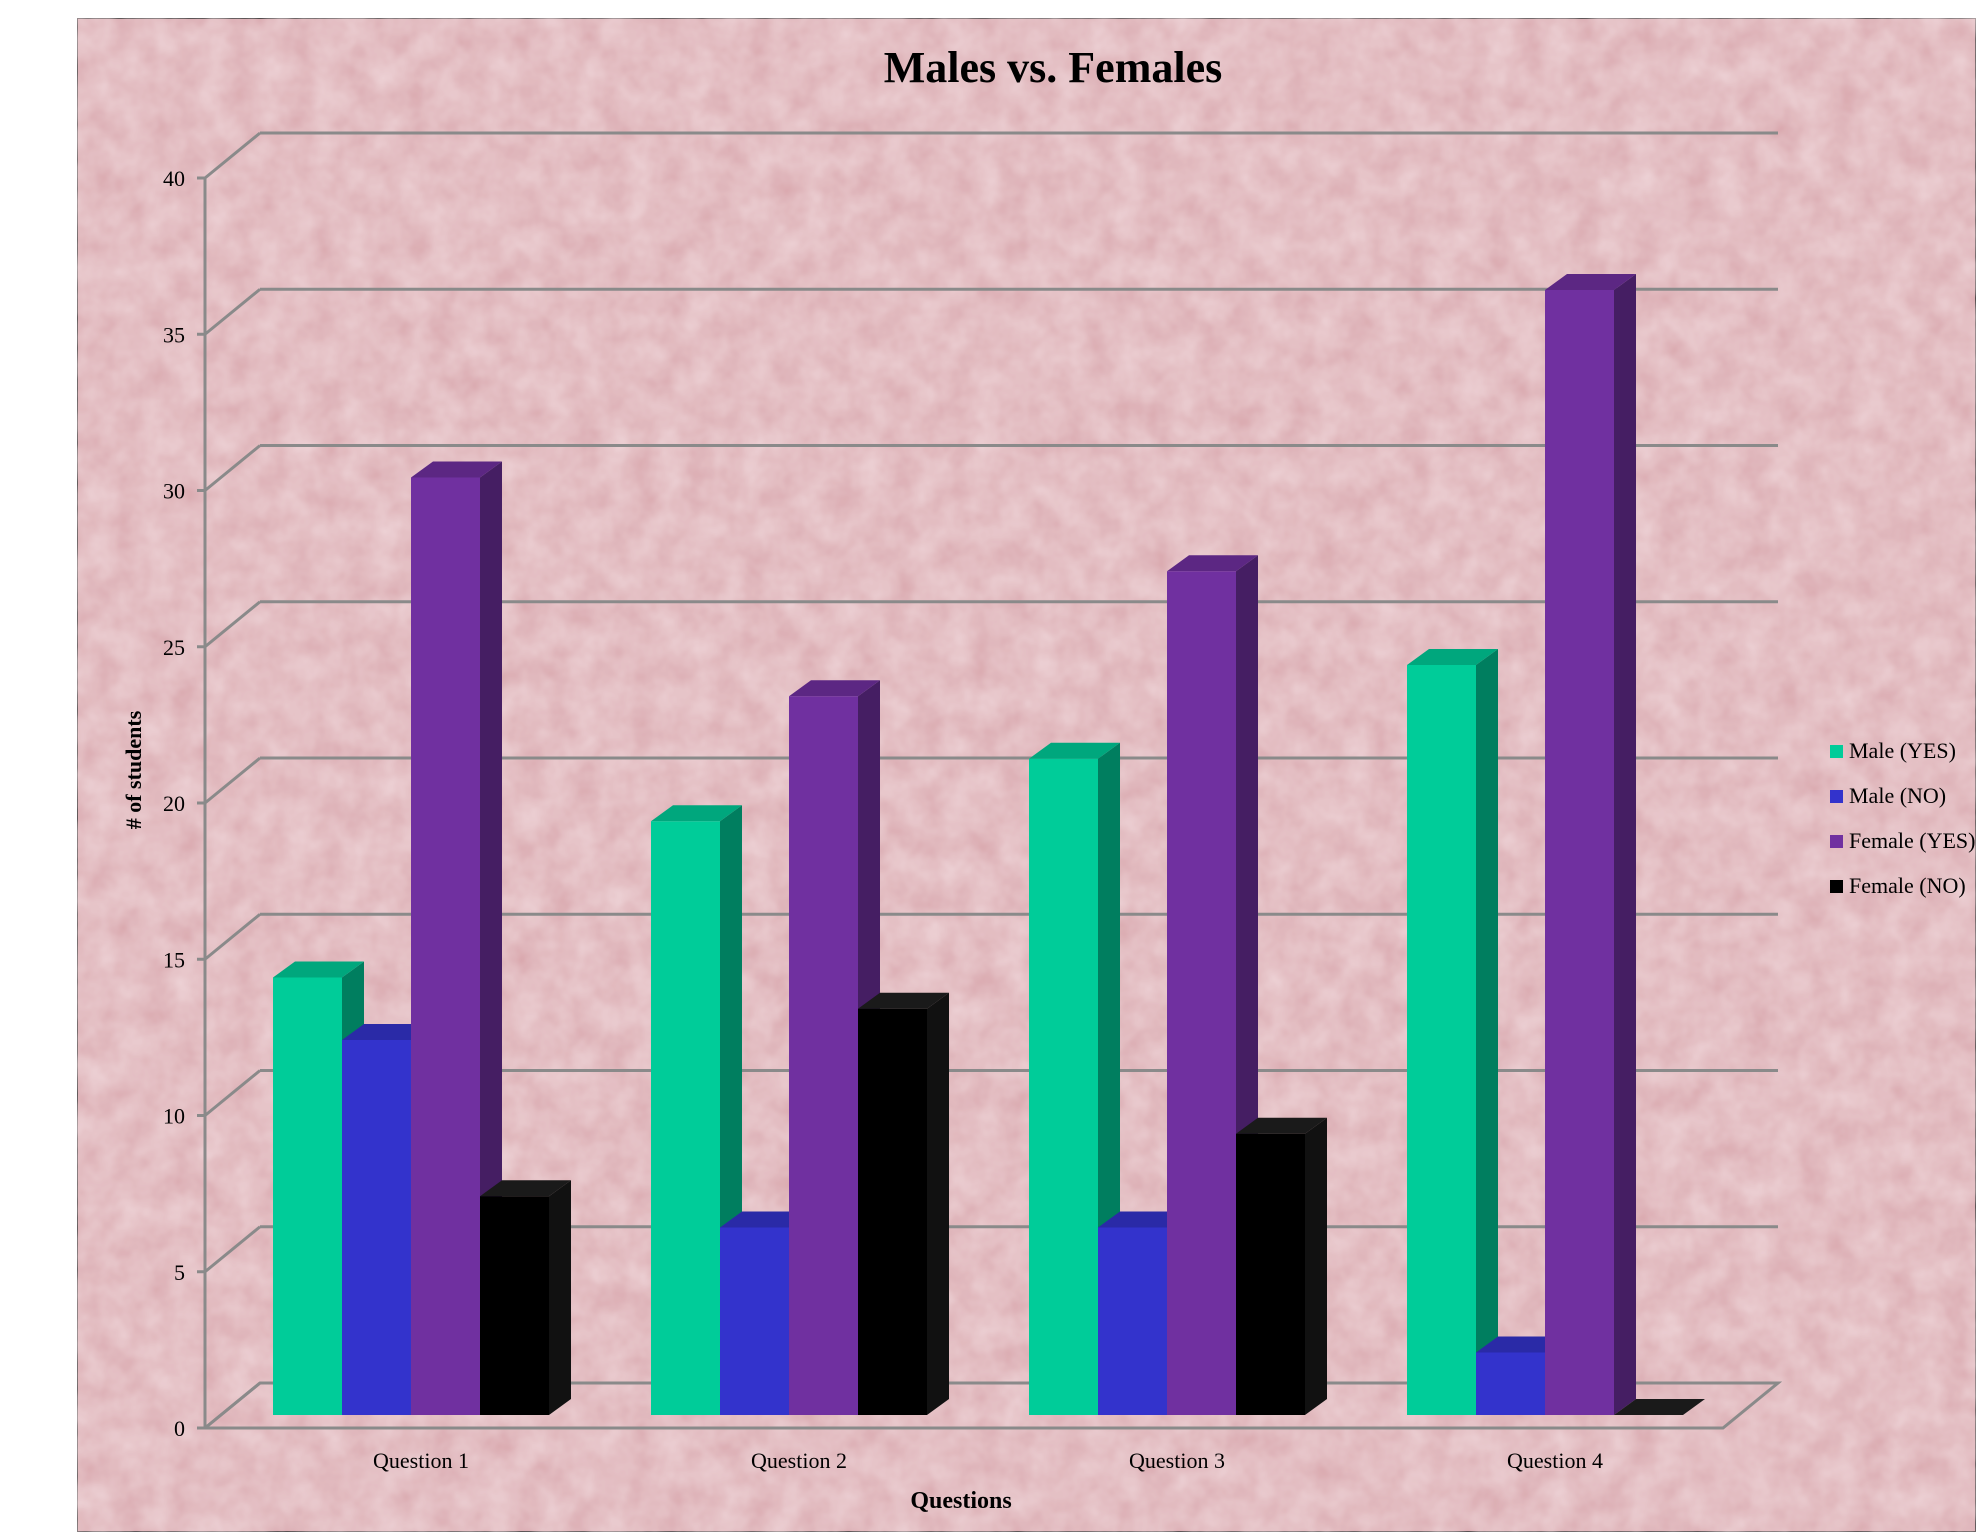 The width and height of the screenshot is (1976, 1537). I want to click on legend-item: Female (YES), so click(1902, 840).